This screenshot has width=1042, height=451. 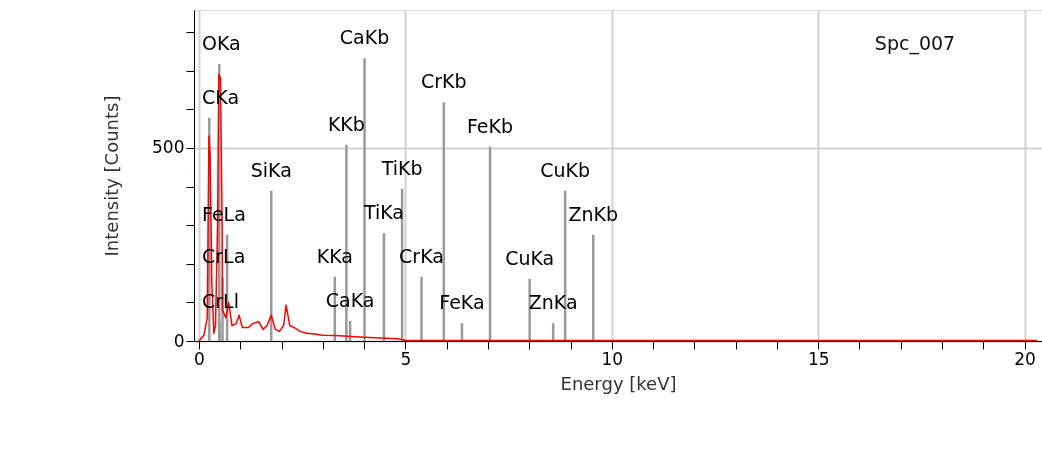 What do you see at coordinates (383, 212) in the screenshot?
I see `annotation: TiKa` at bounding box center [383, 212].